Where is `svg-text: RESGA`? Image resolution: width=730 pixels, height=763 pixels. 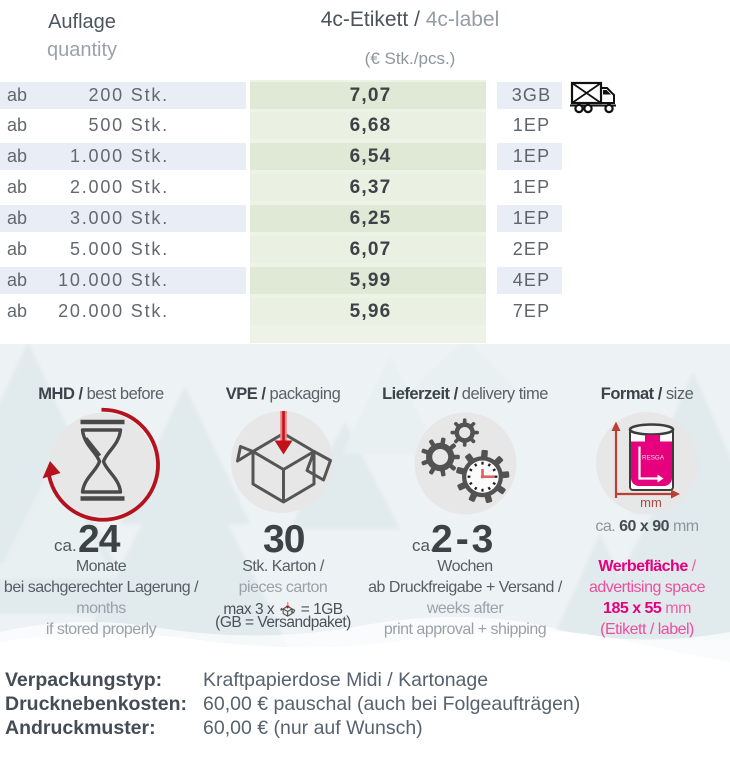 svg-text: RESGA is located at coordinates (653, 458).